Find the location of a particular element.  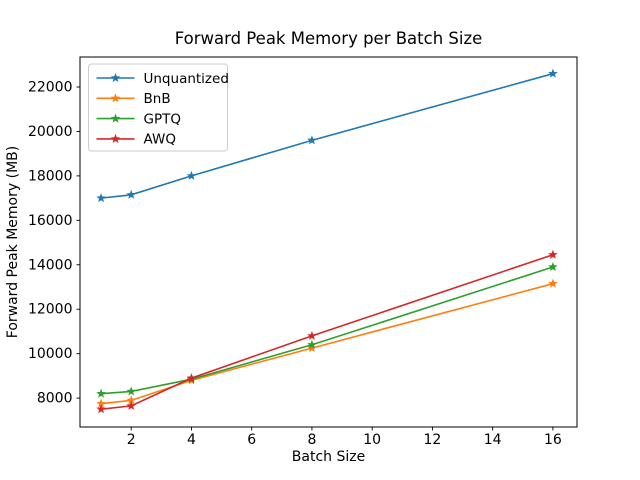

data-point-awq-x2 is located at coordinates (131, 405).